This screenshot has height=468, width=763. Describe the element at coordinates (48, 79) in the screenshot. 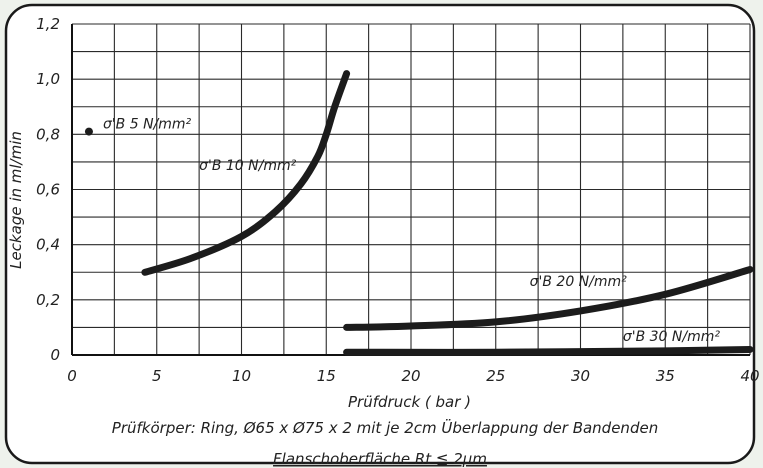

I see `y-tick-label: 1,0` at that location.